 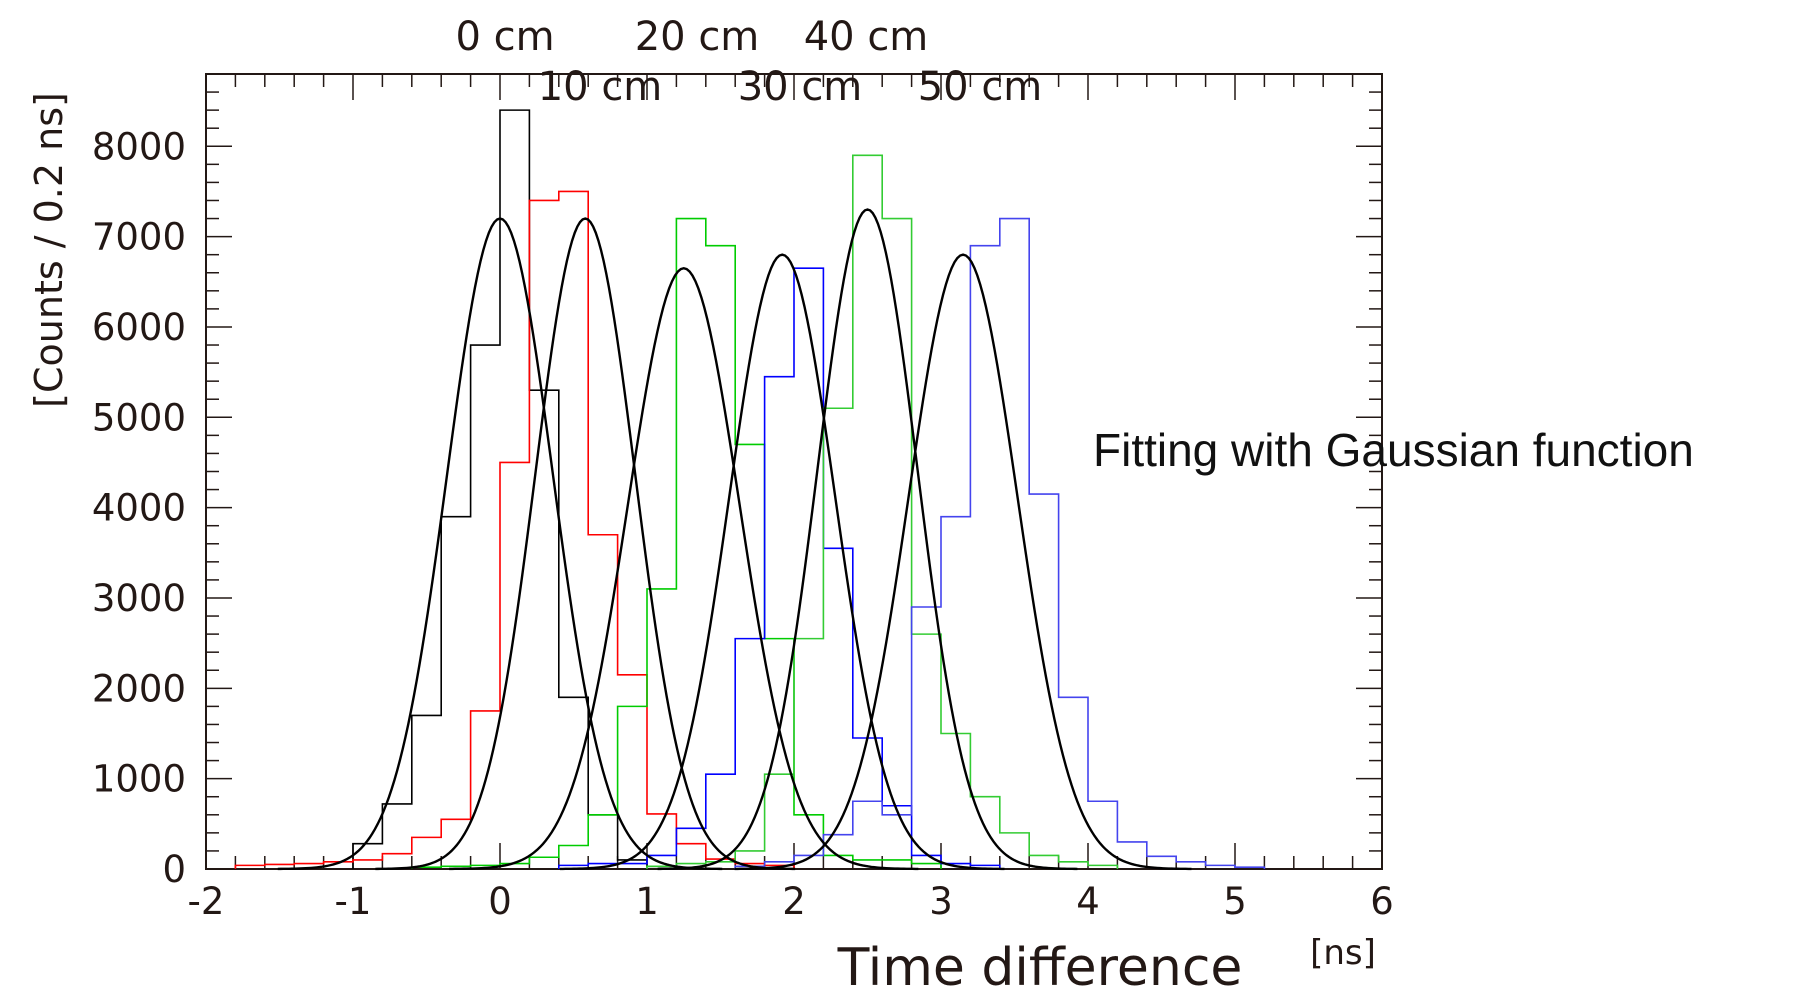 What do you see at coordinates (139, 688) in the screenshot?
I see `y-tick-label: 2000` at bounding box center [139, 688].